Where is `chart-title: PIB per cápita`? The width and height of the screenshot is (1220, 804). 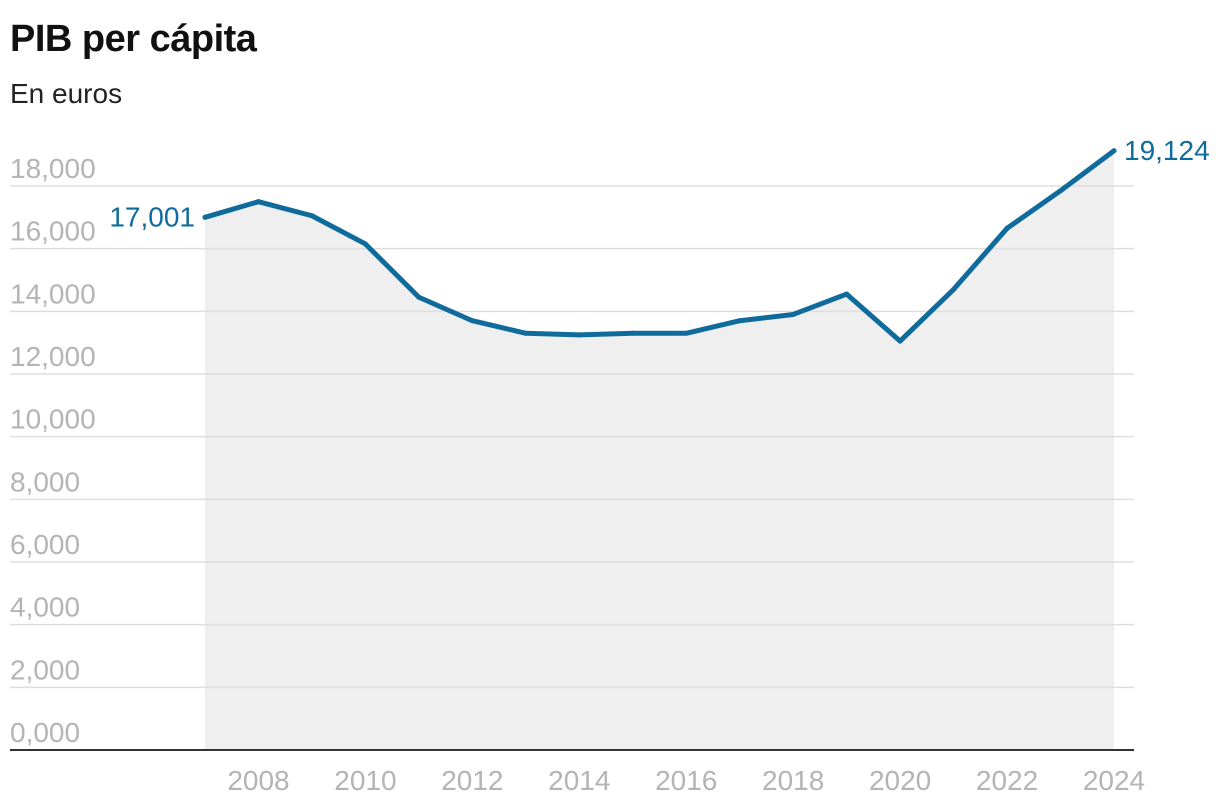
chart-title: PIB per cápita is located at coordinates (133, 39).